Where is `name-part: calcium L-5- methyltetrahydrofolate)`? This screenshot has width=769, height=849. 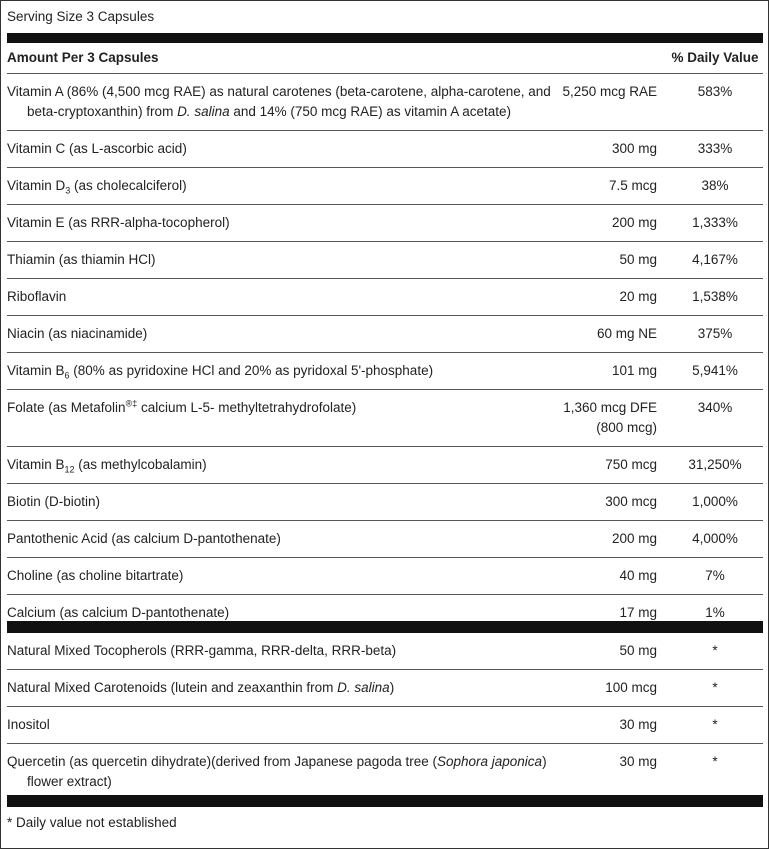 name-part: calcium L-5- methyltetrahydrofolate) is located at coordinates (247, 407).